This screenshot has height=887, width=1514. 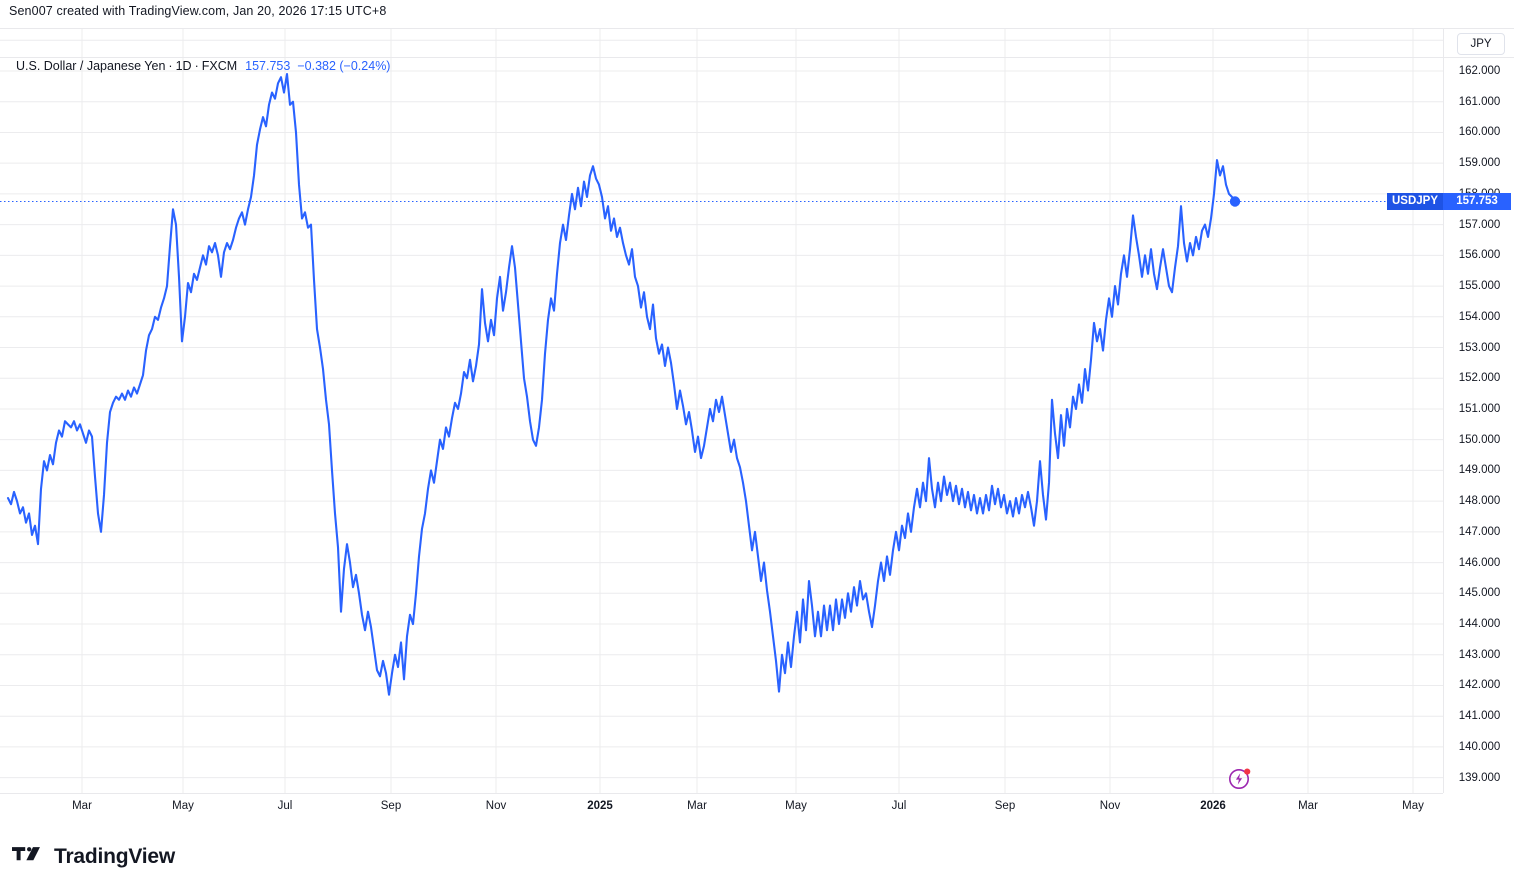 What do you see at coordinates (1479, 685) in the screenshot?
I see `price-tick-label: 142.000` at bounding box center [1479, 685].